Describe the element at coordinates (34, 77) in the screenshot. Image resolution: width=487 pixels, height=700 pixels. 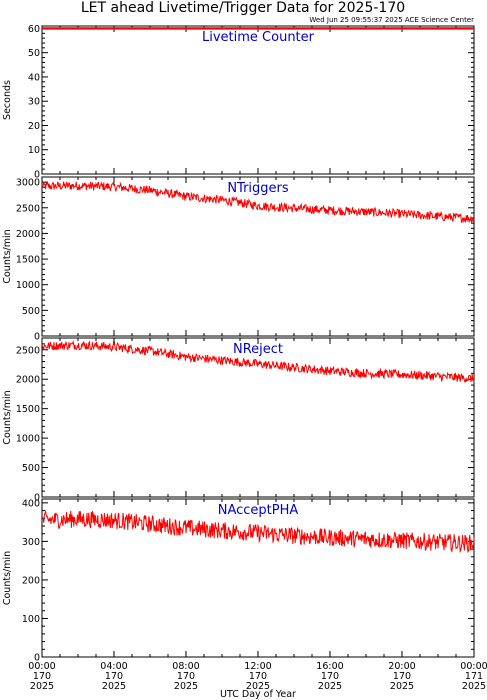
I see `y-tick-label: 40` at that location.